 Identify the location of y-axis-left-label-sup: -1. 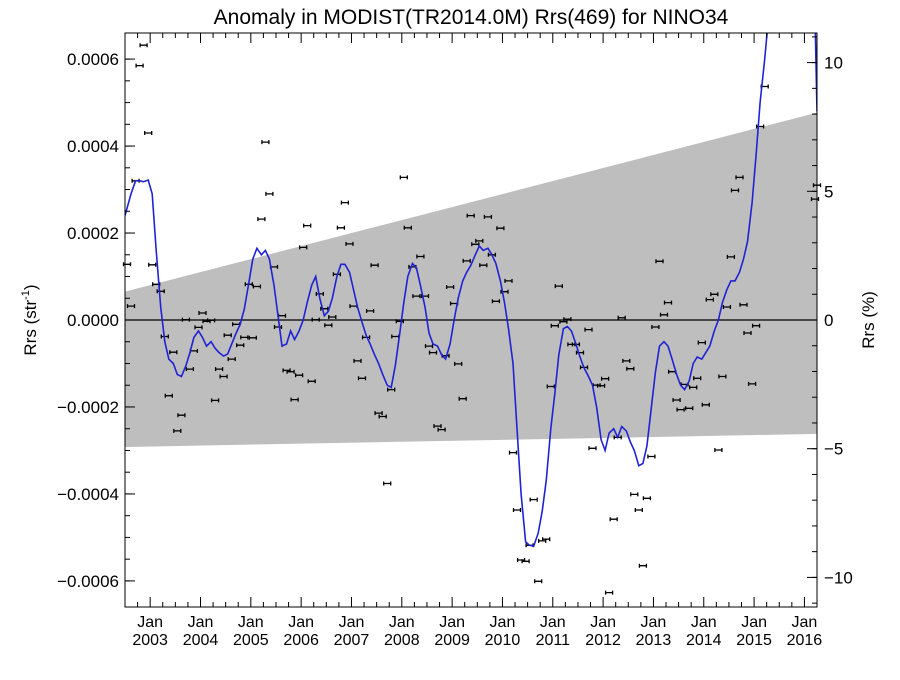
(26, 295).